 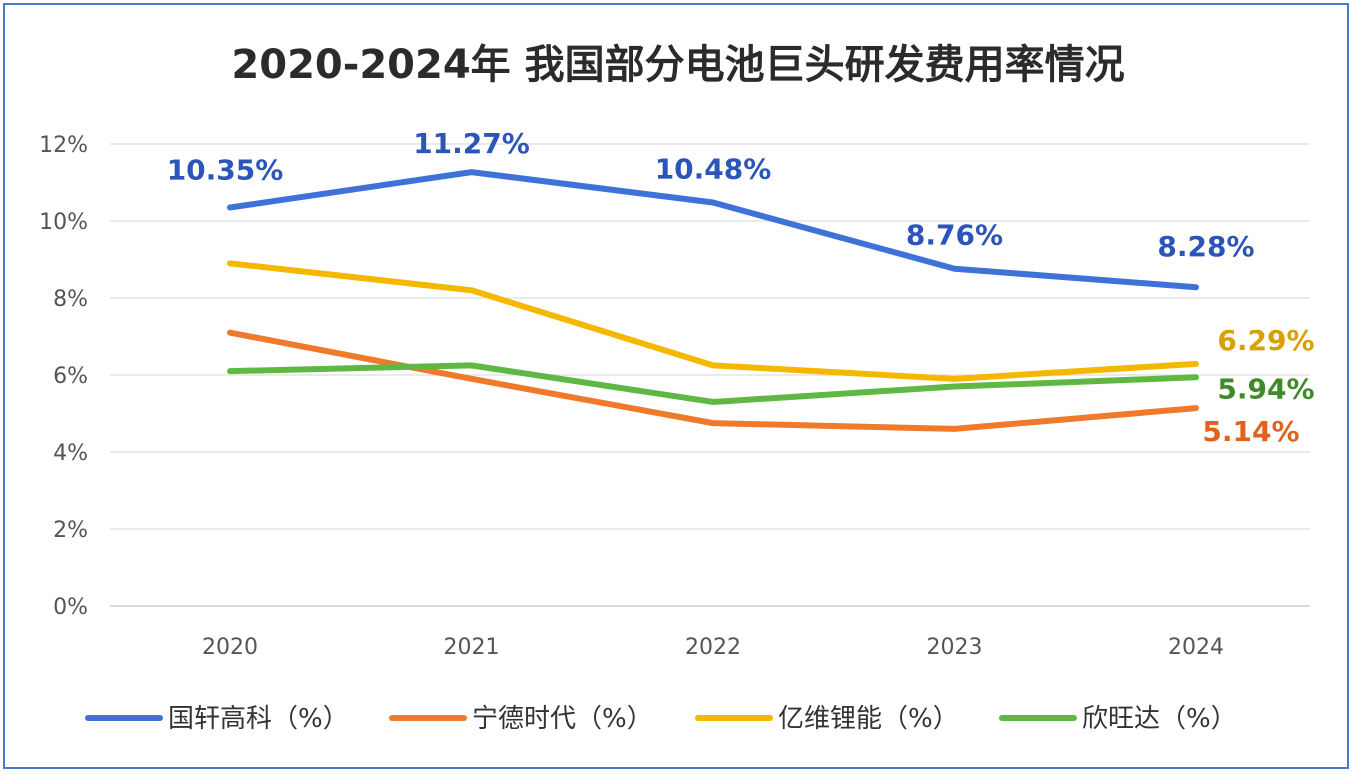 What do you see at coordinates (70, 376) in the screenshot?
I see `y-tick-label: 6%` at bounding box center [70, 376].